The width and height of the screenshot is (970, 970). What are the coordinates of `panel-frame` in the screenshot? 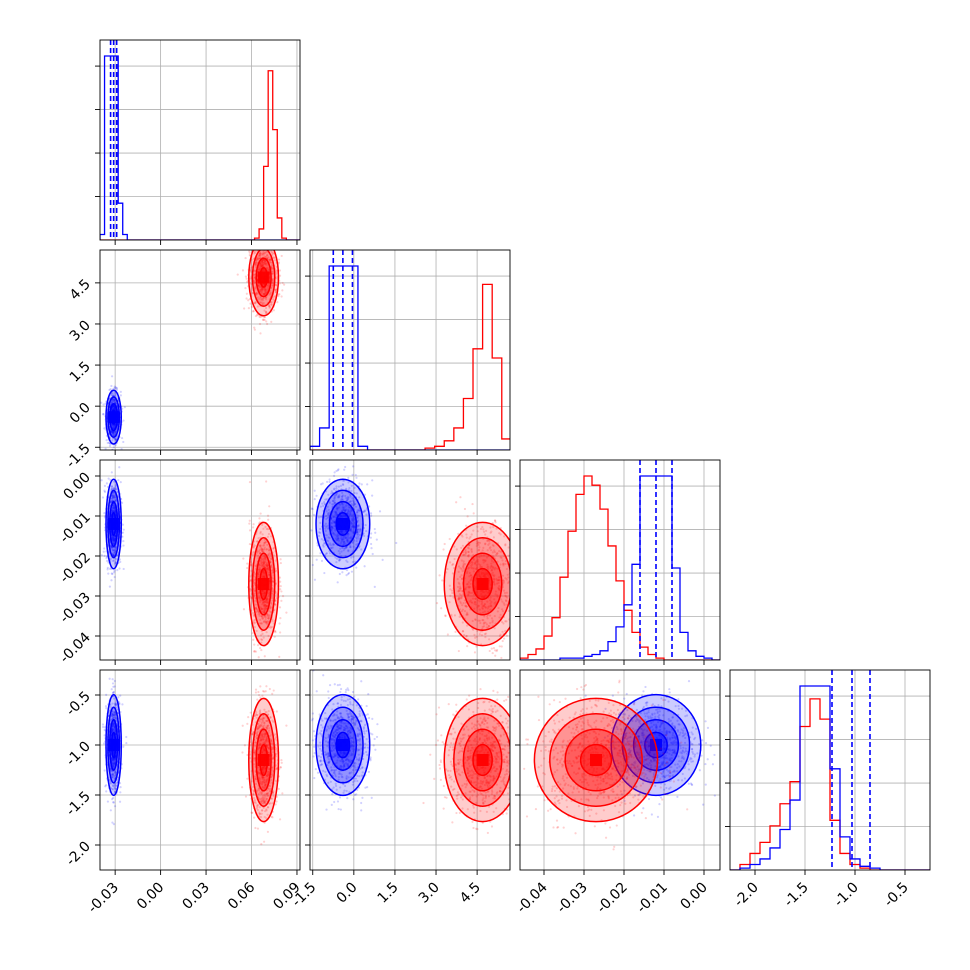 It's located at (200, 140).